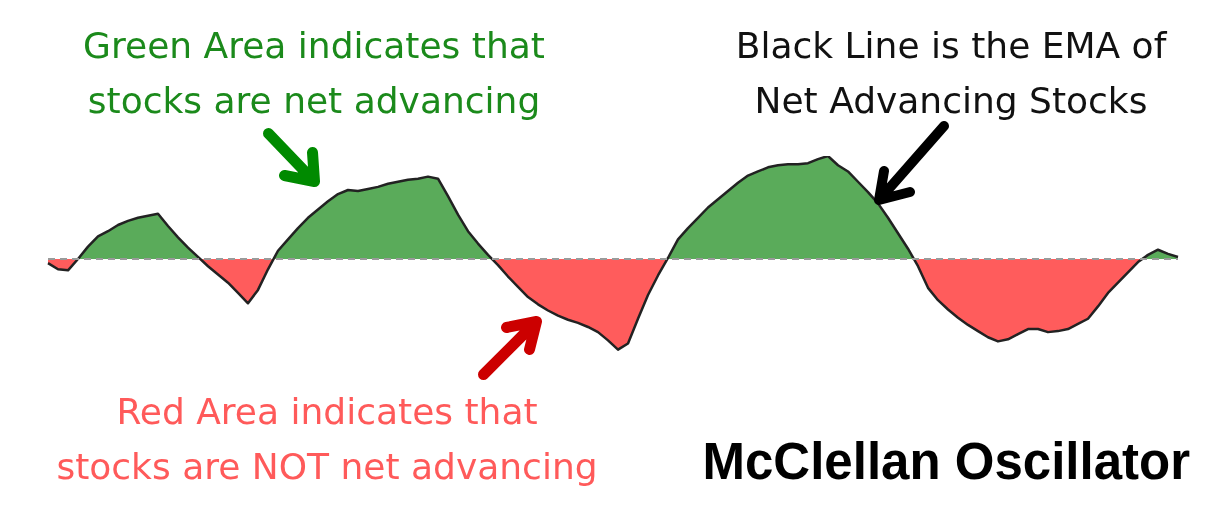 This screenshot has height=514, width=1224. I want to click on text: Black Line is the EMA of Net Advancing Stocks, so click(951, 73).